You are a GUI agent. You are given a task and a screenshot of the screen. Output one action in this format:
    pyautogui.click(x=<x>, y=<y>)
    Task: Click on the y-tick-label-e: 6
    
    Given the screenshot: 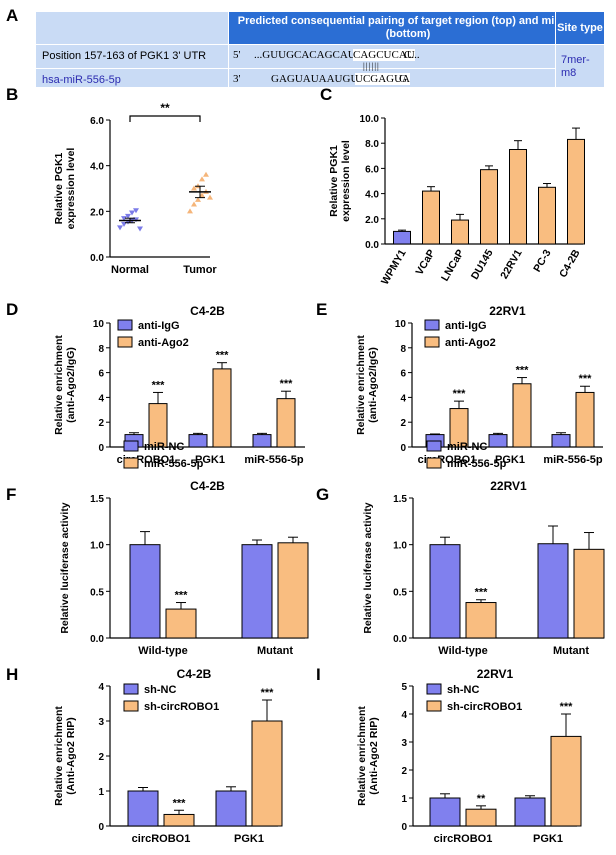 What is the action you would take?
    pyautogui.click(x=403, y=374)
    